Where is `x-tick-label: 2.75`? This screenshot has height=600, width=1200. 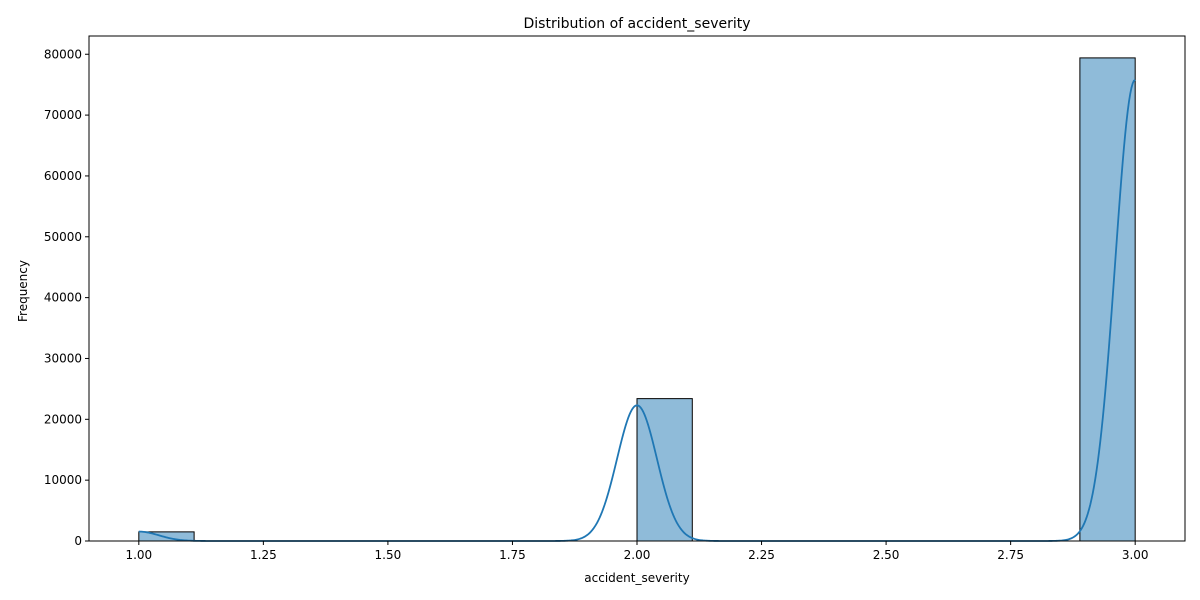
x-tick-label: 2.75 is located at coordinates (1010, 555).